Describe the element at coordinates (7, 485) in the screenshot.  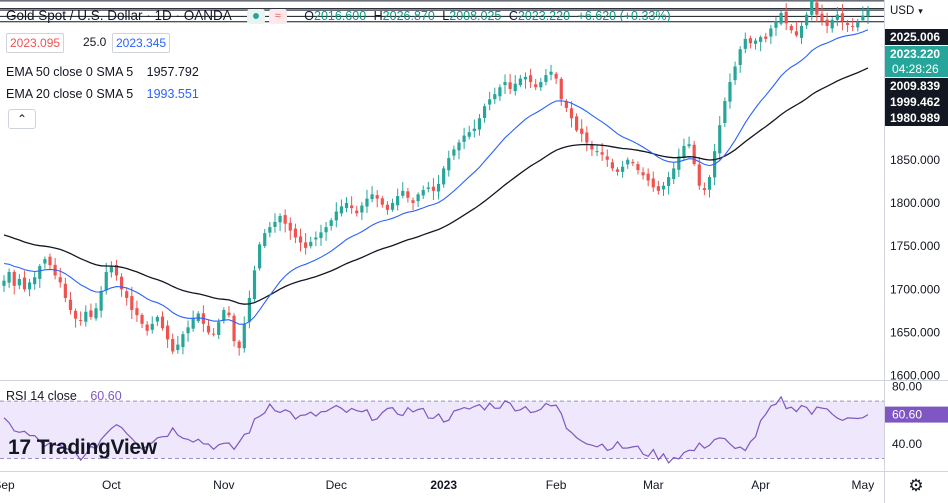
I see `time-axis-label: Sep` at that location.